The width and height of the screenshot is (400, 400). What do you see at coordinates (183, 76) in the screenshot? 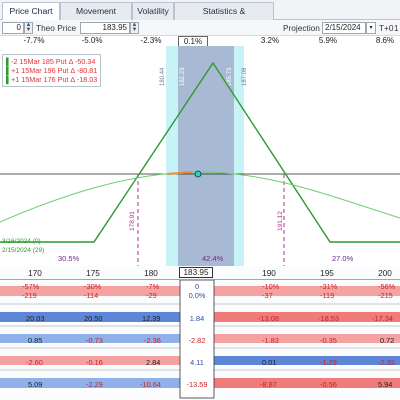
I see `band-label: 182.23` at bounding box center [183, 76].